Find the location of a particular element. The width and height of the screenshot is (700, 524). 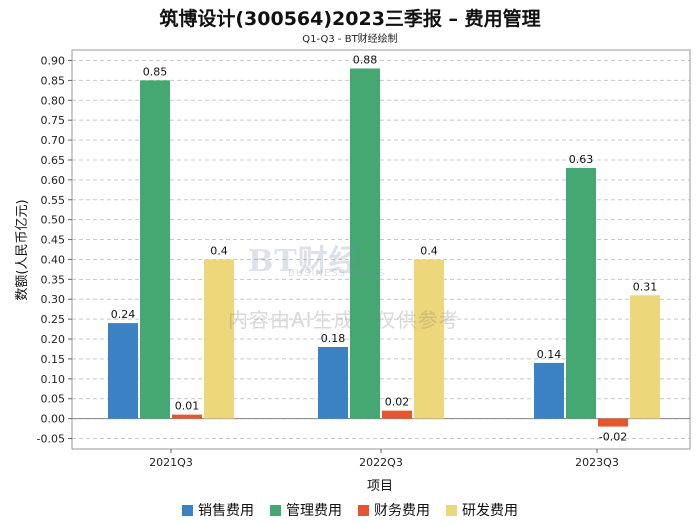

y-tick-label: 0.60 is located at coordinates (53, 180).